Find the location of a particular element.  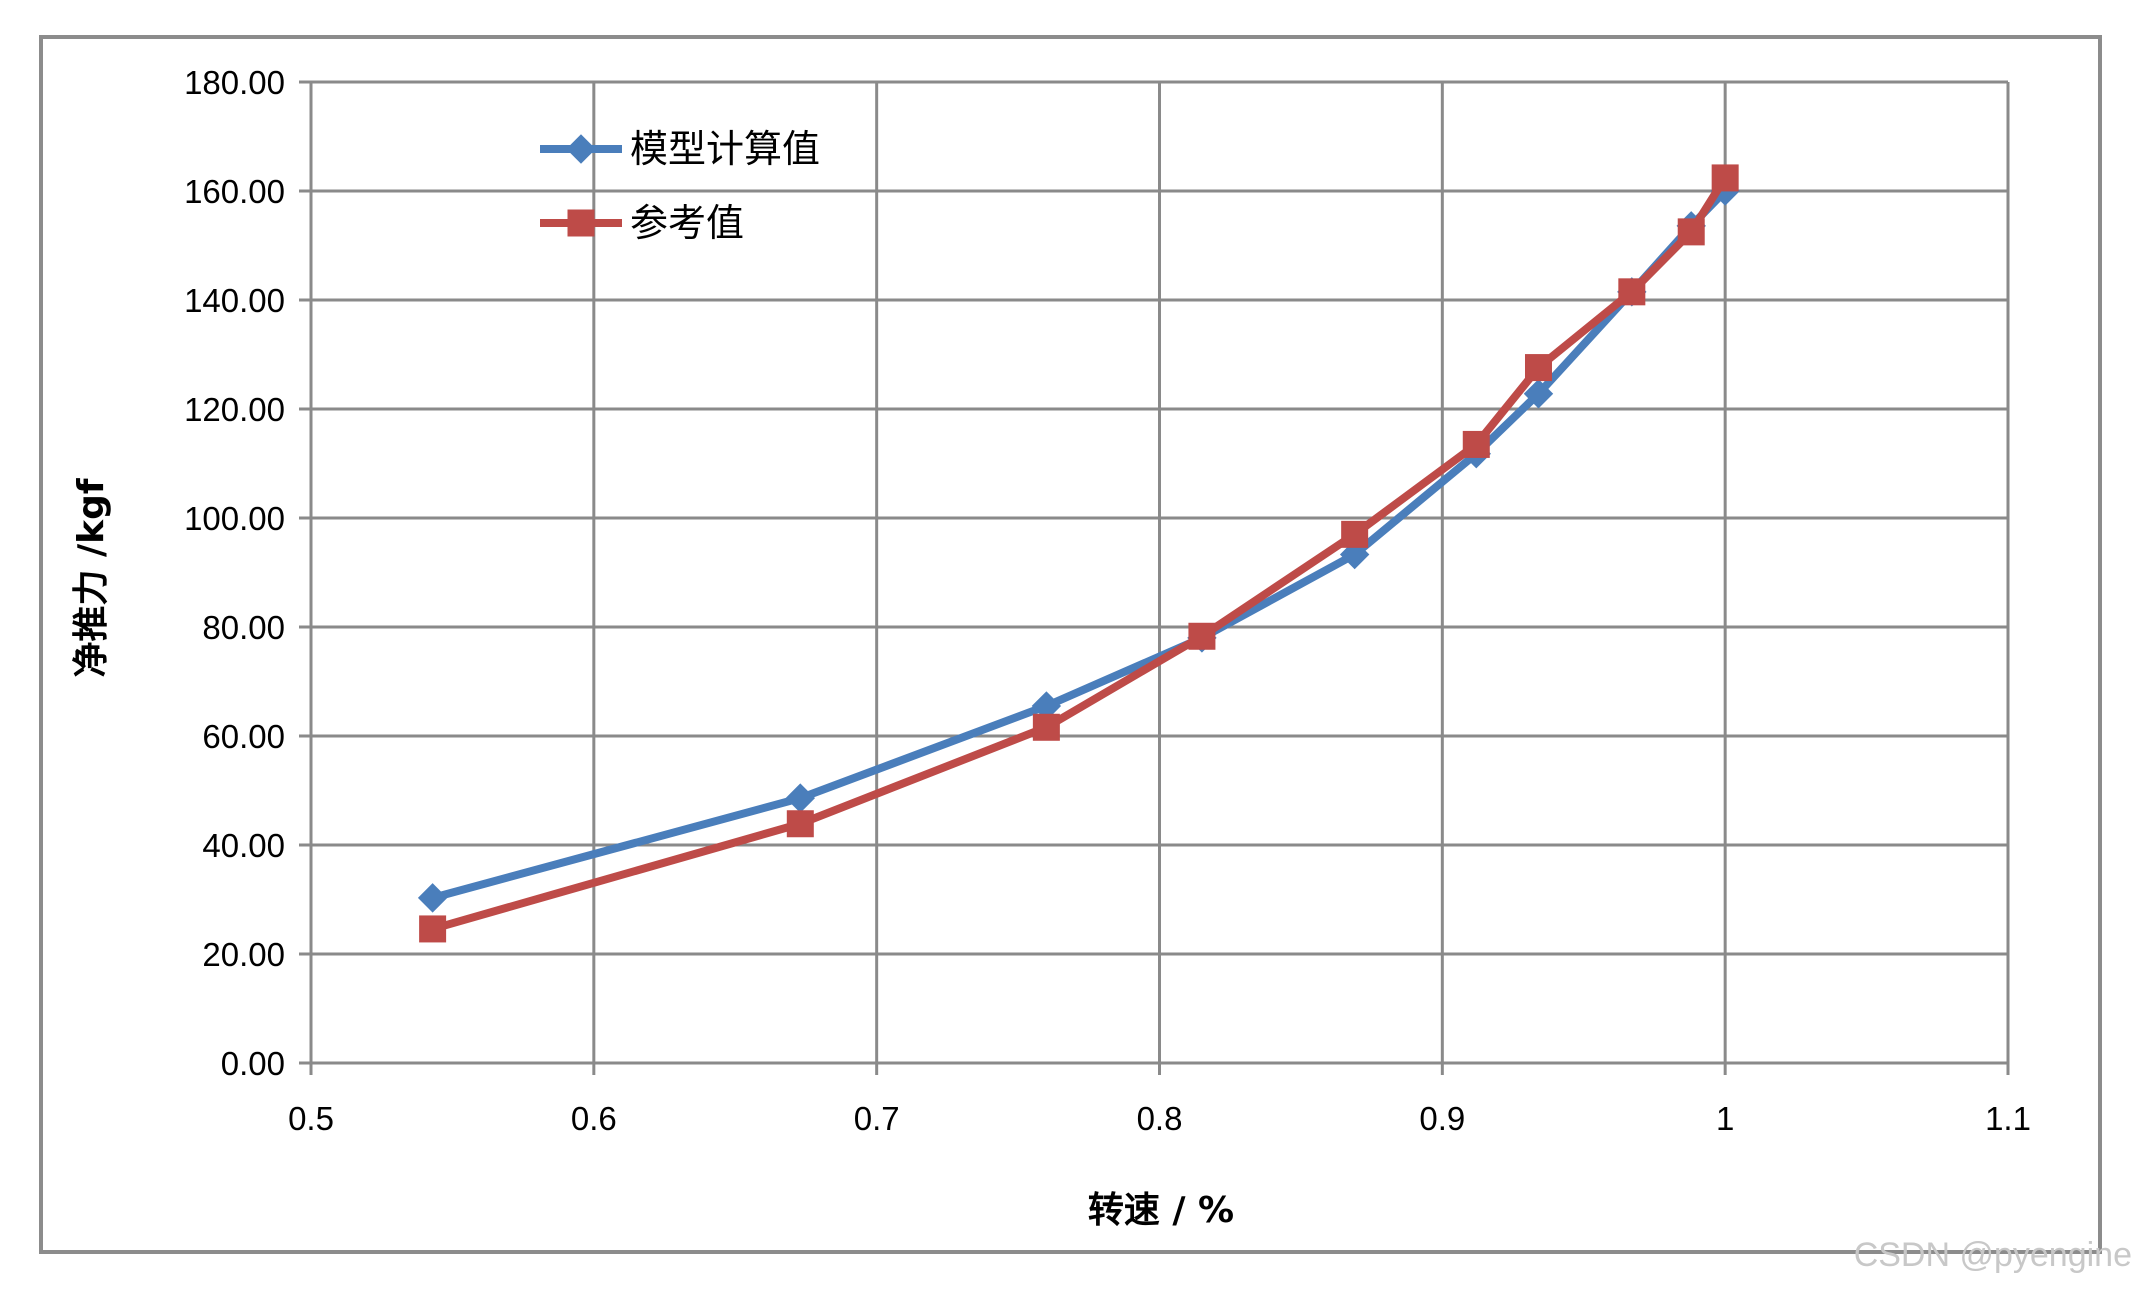

x-tick-label: 1.1 is located at coordinates (2008, 1118).